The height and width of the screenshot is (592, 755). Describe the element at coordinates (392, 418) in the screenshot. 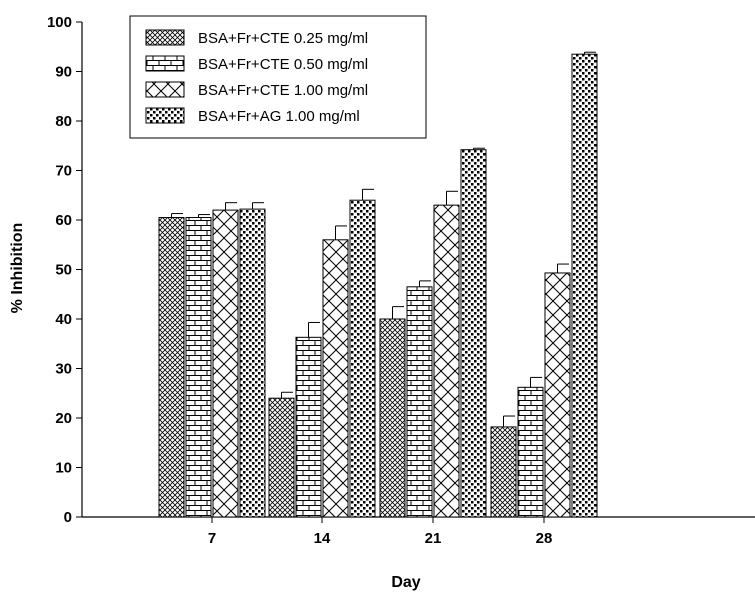

I see `bar-day21-series1` at that location.